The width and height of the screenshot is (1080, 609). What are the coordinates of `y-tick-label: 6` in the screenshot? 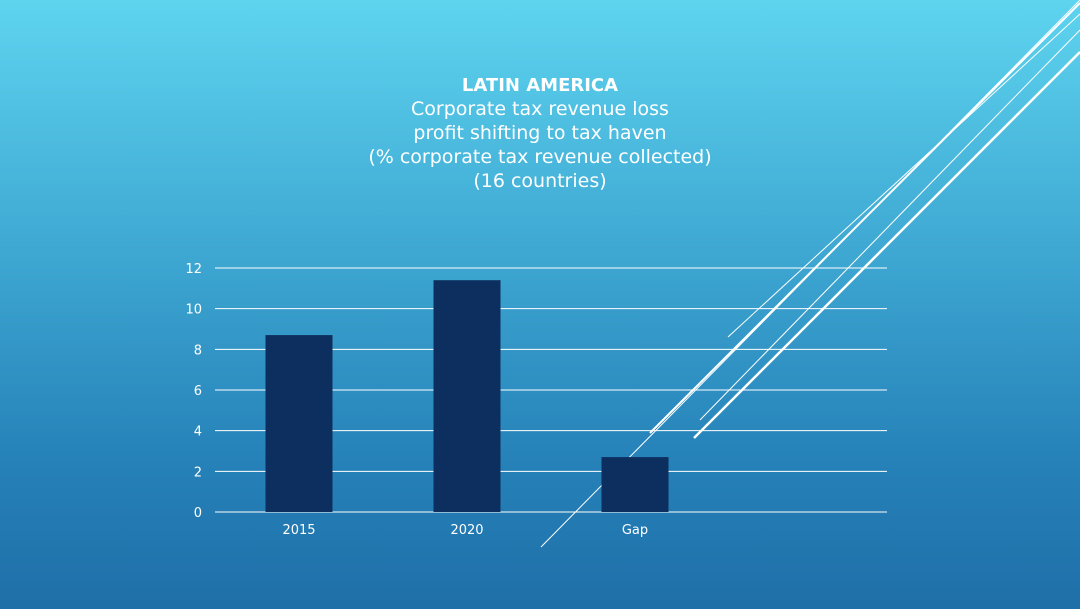 It's located at (198, 391).